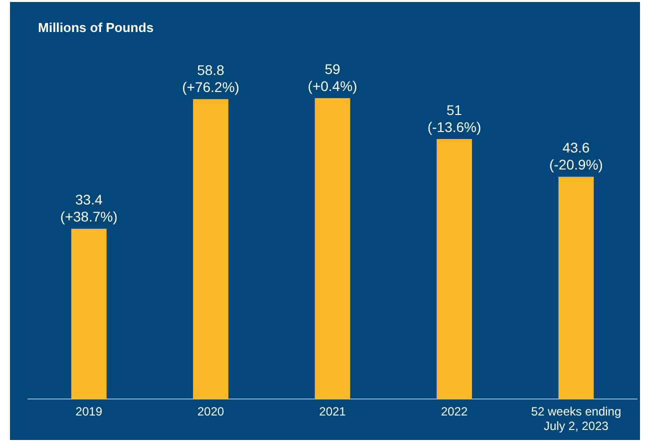 The image size is (654, 444). I want to click on x-tick-label: 2019, so click(89, 411).